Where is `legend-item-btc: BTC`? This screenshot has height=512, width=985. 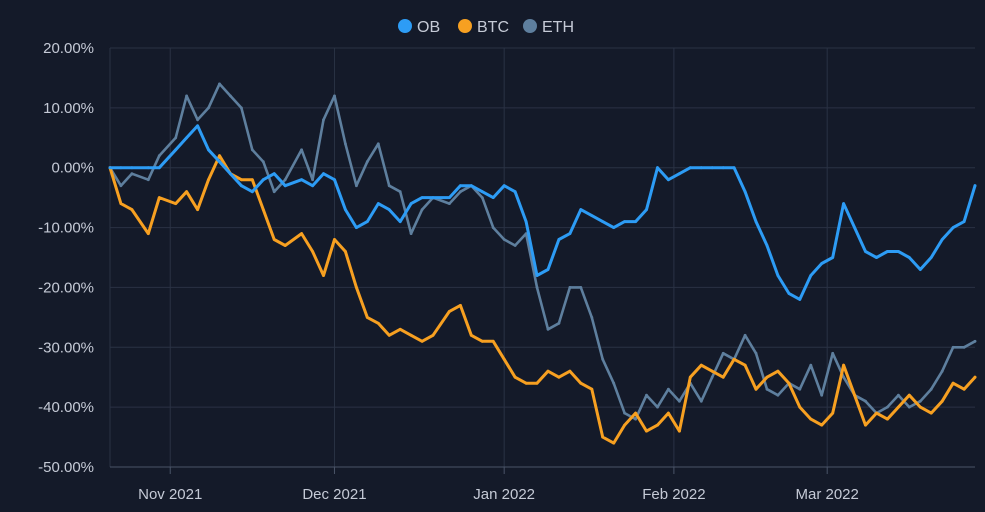
legend-item-btc: BTC is located at coordinates (483, 27).